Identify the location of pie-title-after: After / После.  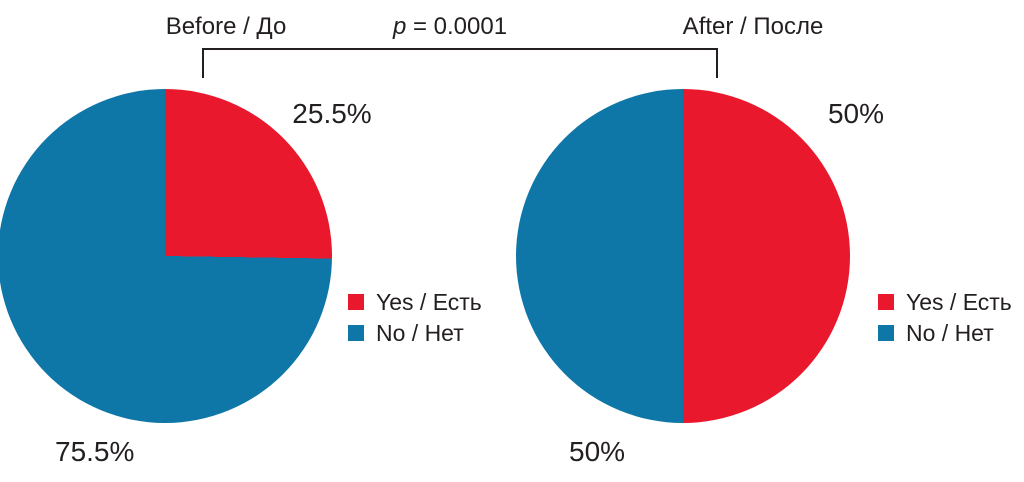
(753, 26).